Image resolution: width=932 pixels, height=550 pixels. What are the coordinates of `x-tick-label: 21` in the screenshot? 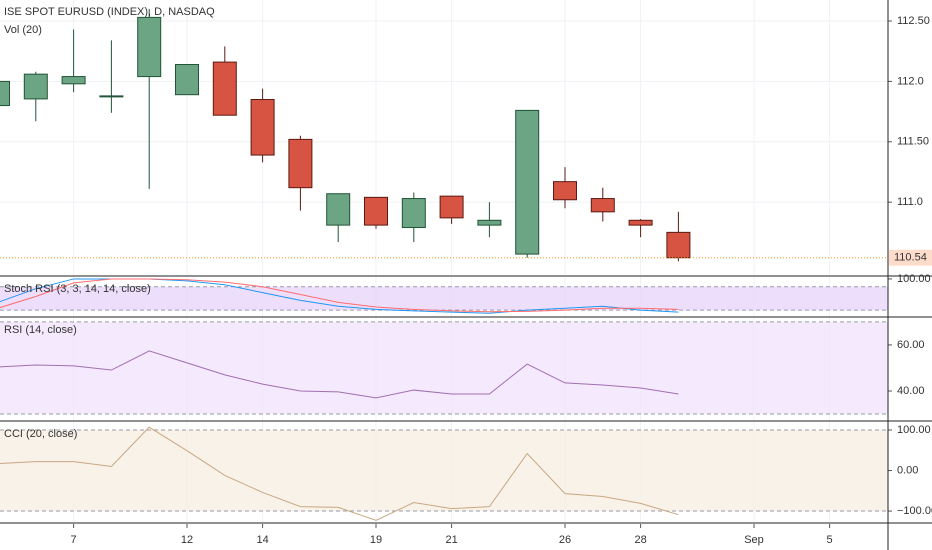 It's located at (451, 540).